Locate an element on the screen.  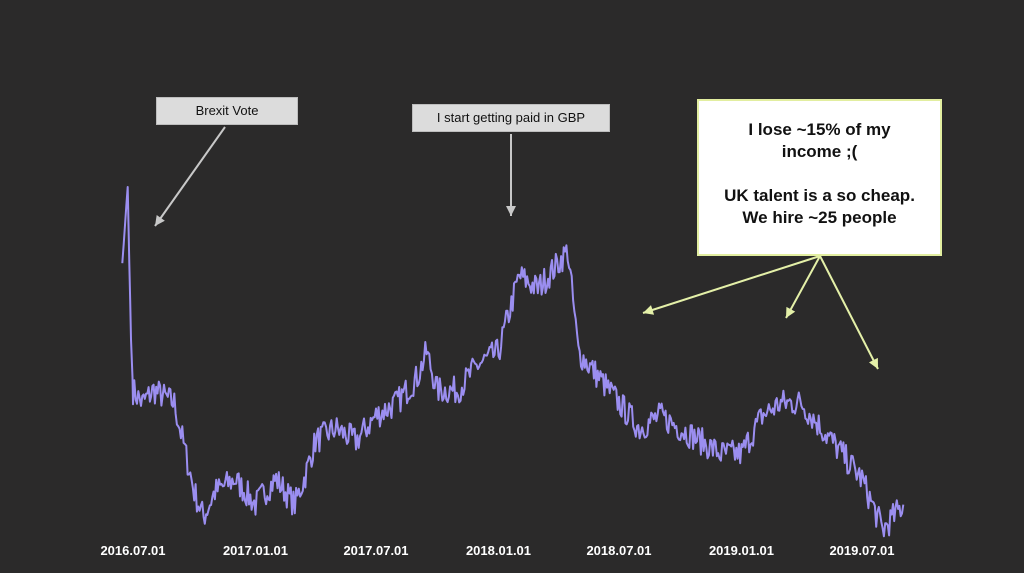
x-tick-label-0: 2016.07.01 is located at coordinates (132, 550).